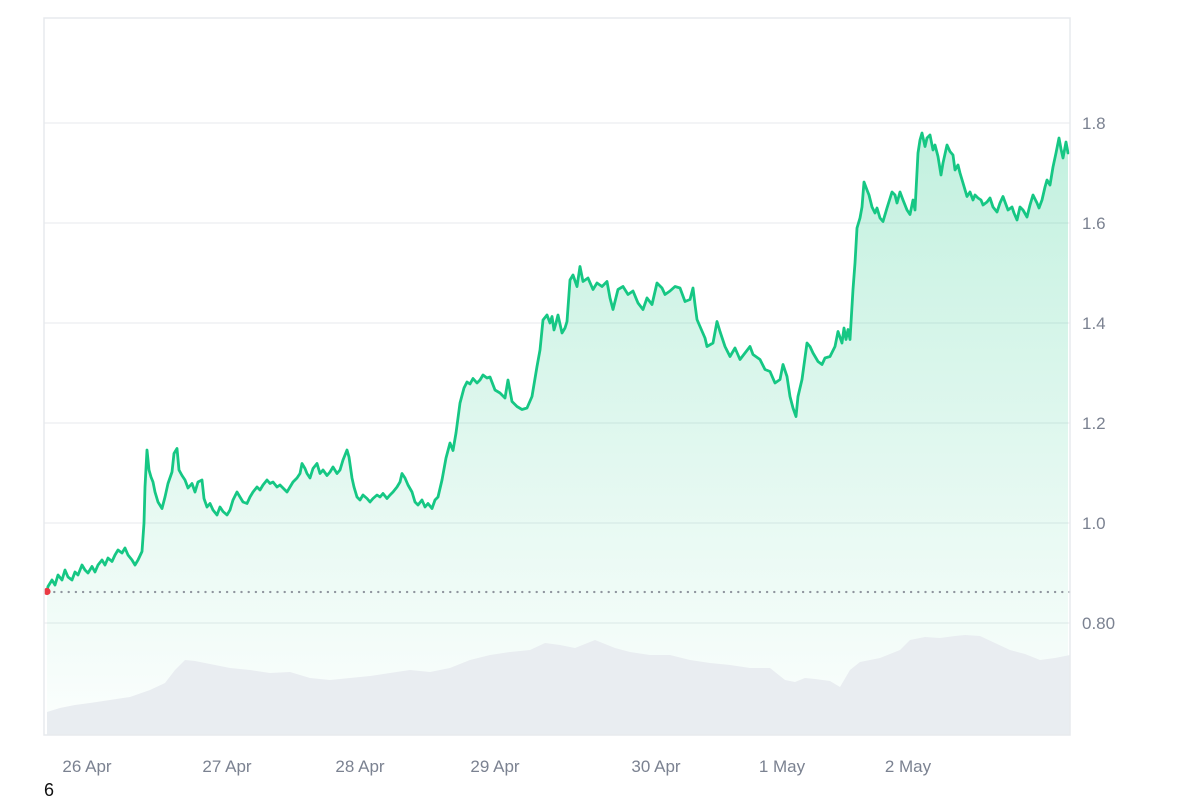  What do you see at coordinates (1094, 223) in the screenshot?
I see `y-tick-label: 1.6` at bounding box center [1094, 223].